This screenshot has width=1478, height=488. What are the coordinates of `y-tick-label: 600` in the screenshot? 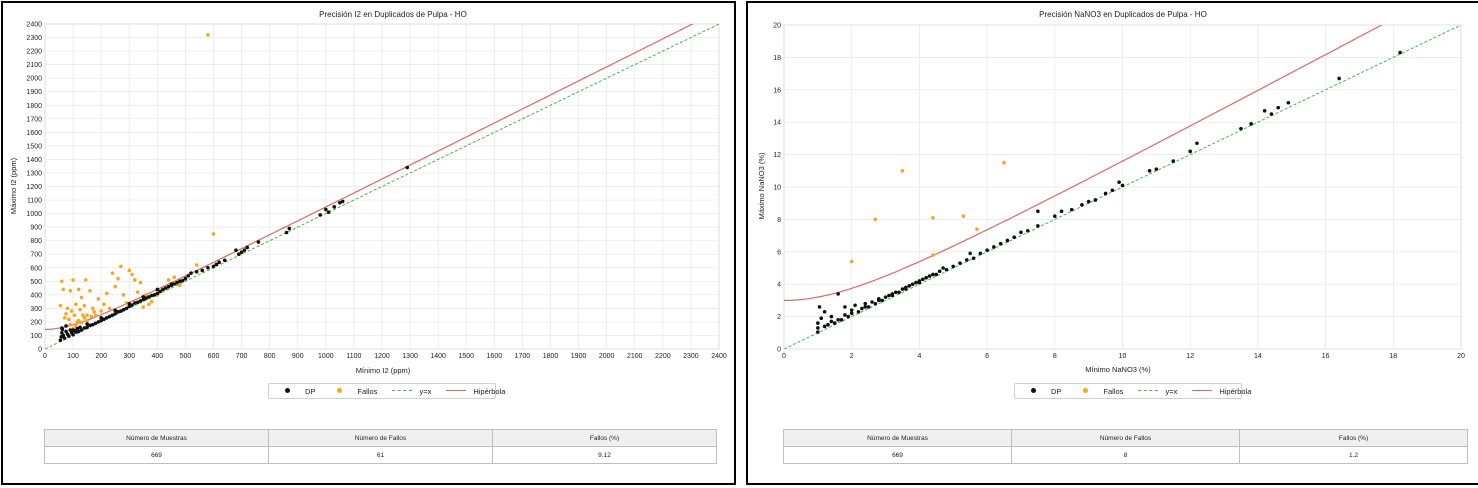 It's located at (36, 268).